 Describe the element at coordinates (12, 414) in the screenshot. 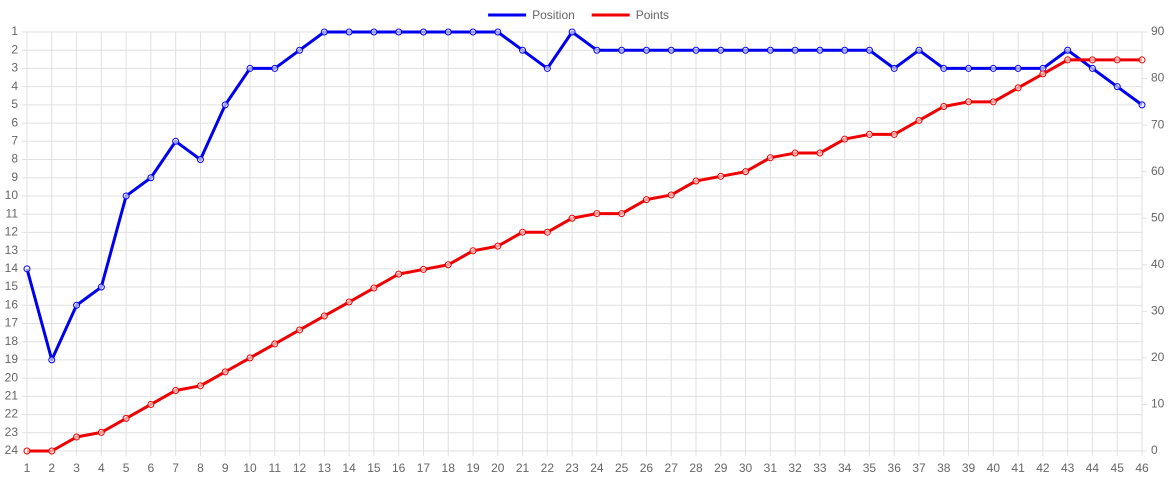

I see `y-tick-label: 22` at that location.